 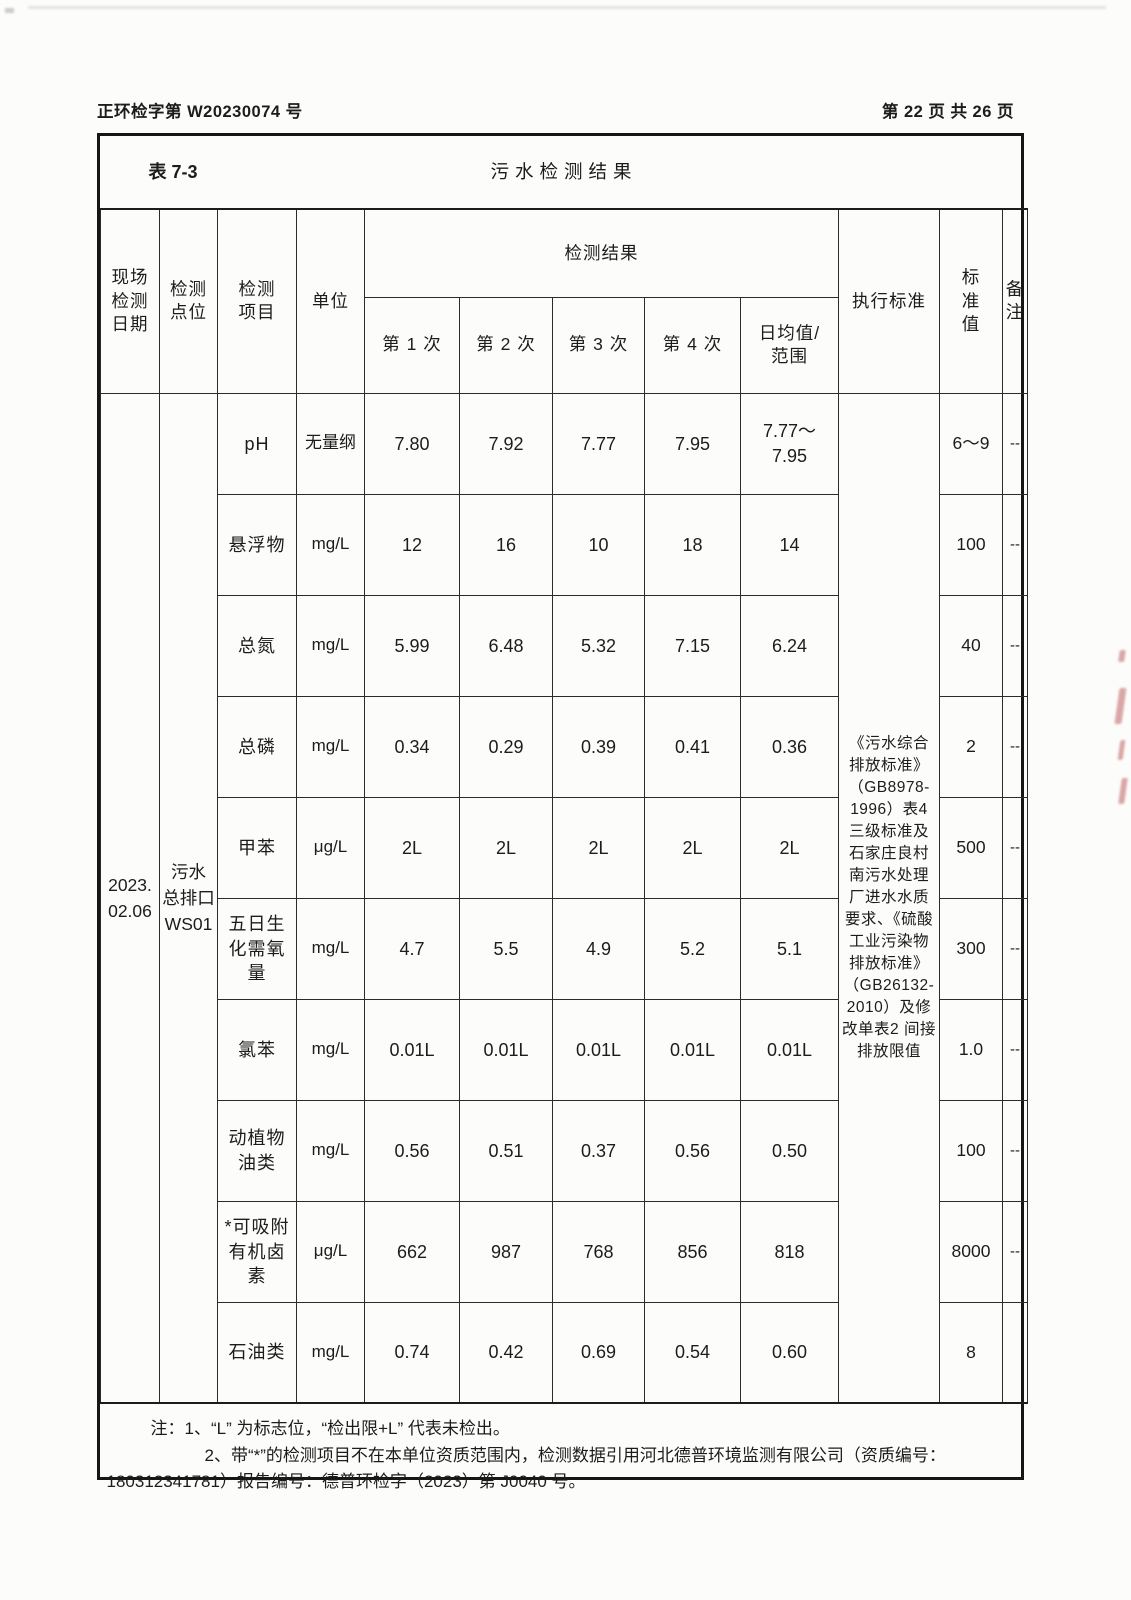 What do you see at coordinates (971, 645) in the screenshot?
I see `limit-cell: 40` at bounding box center [971, 645].